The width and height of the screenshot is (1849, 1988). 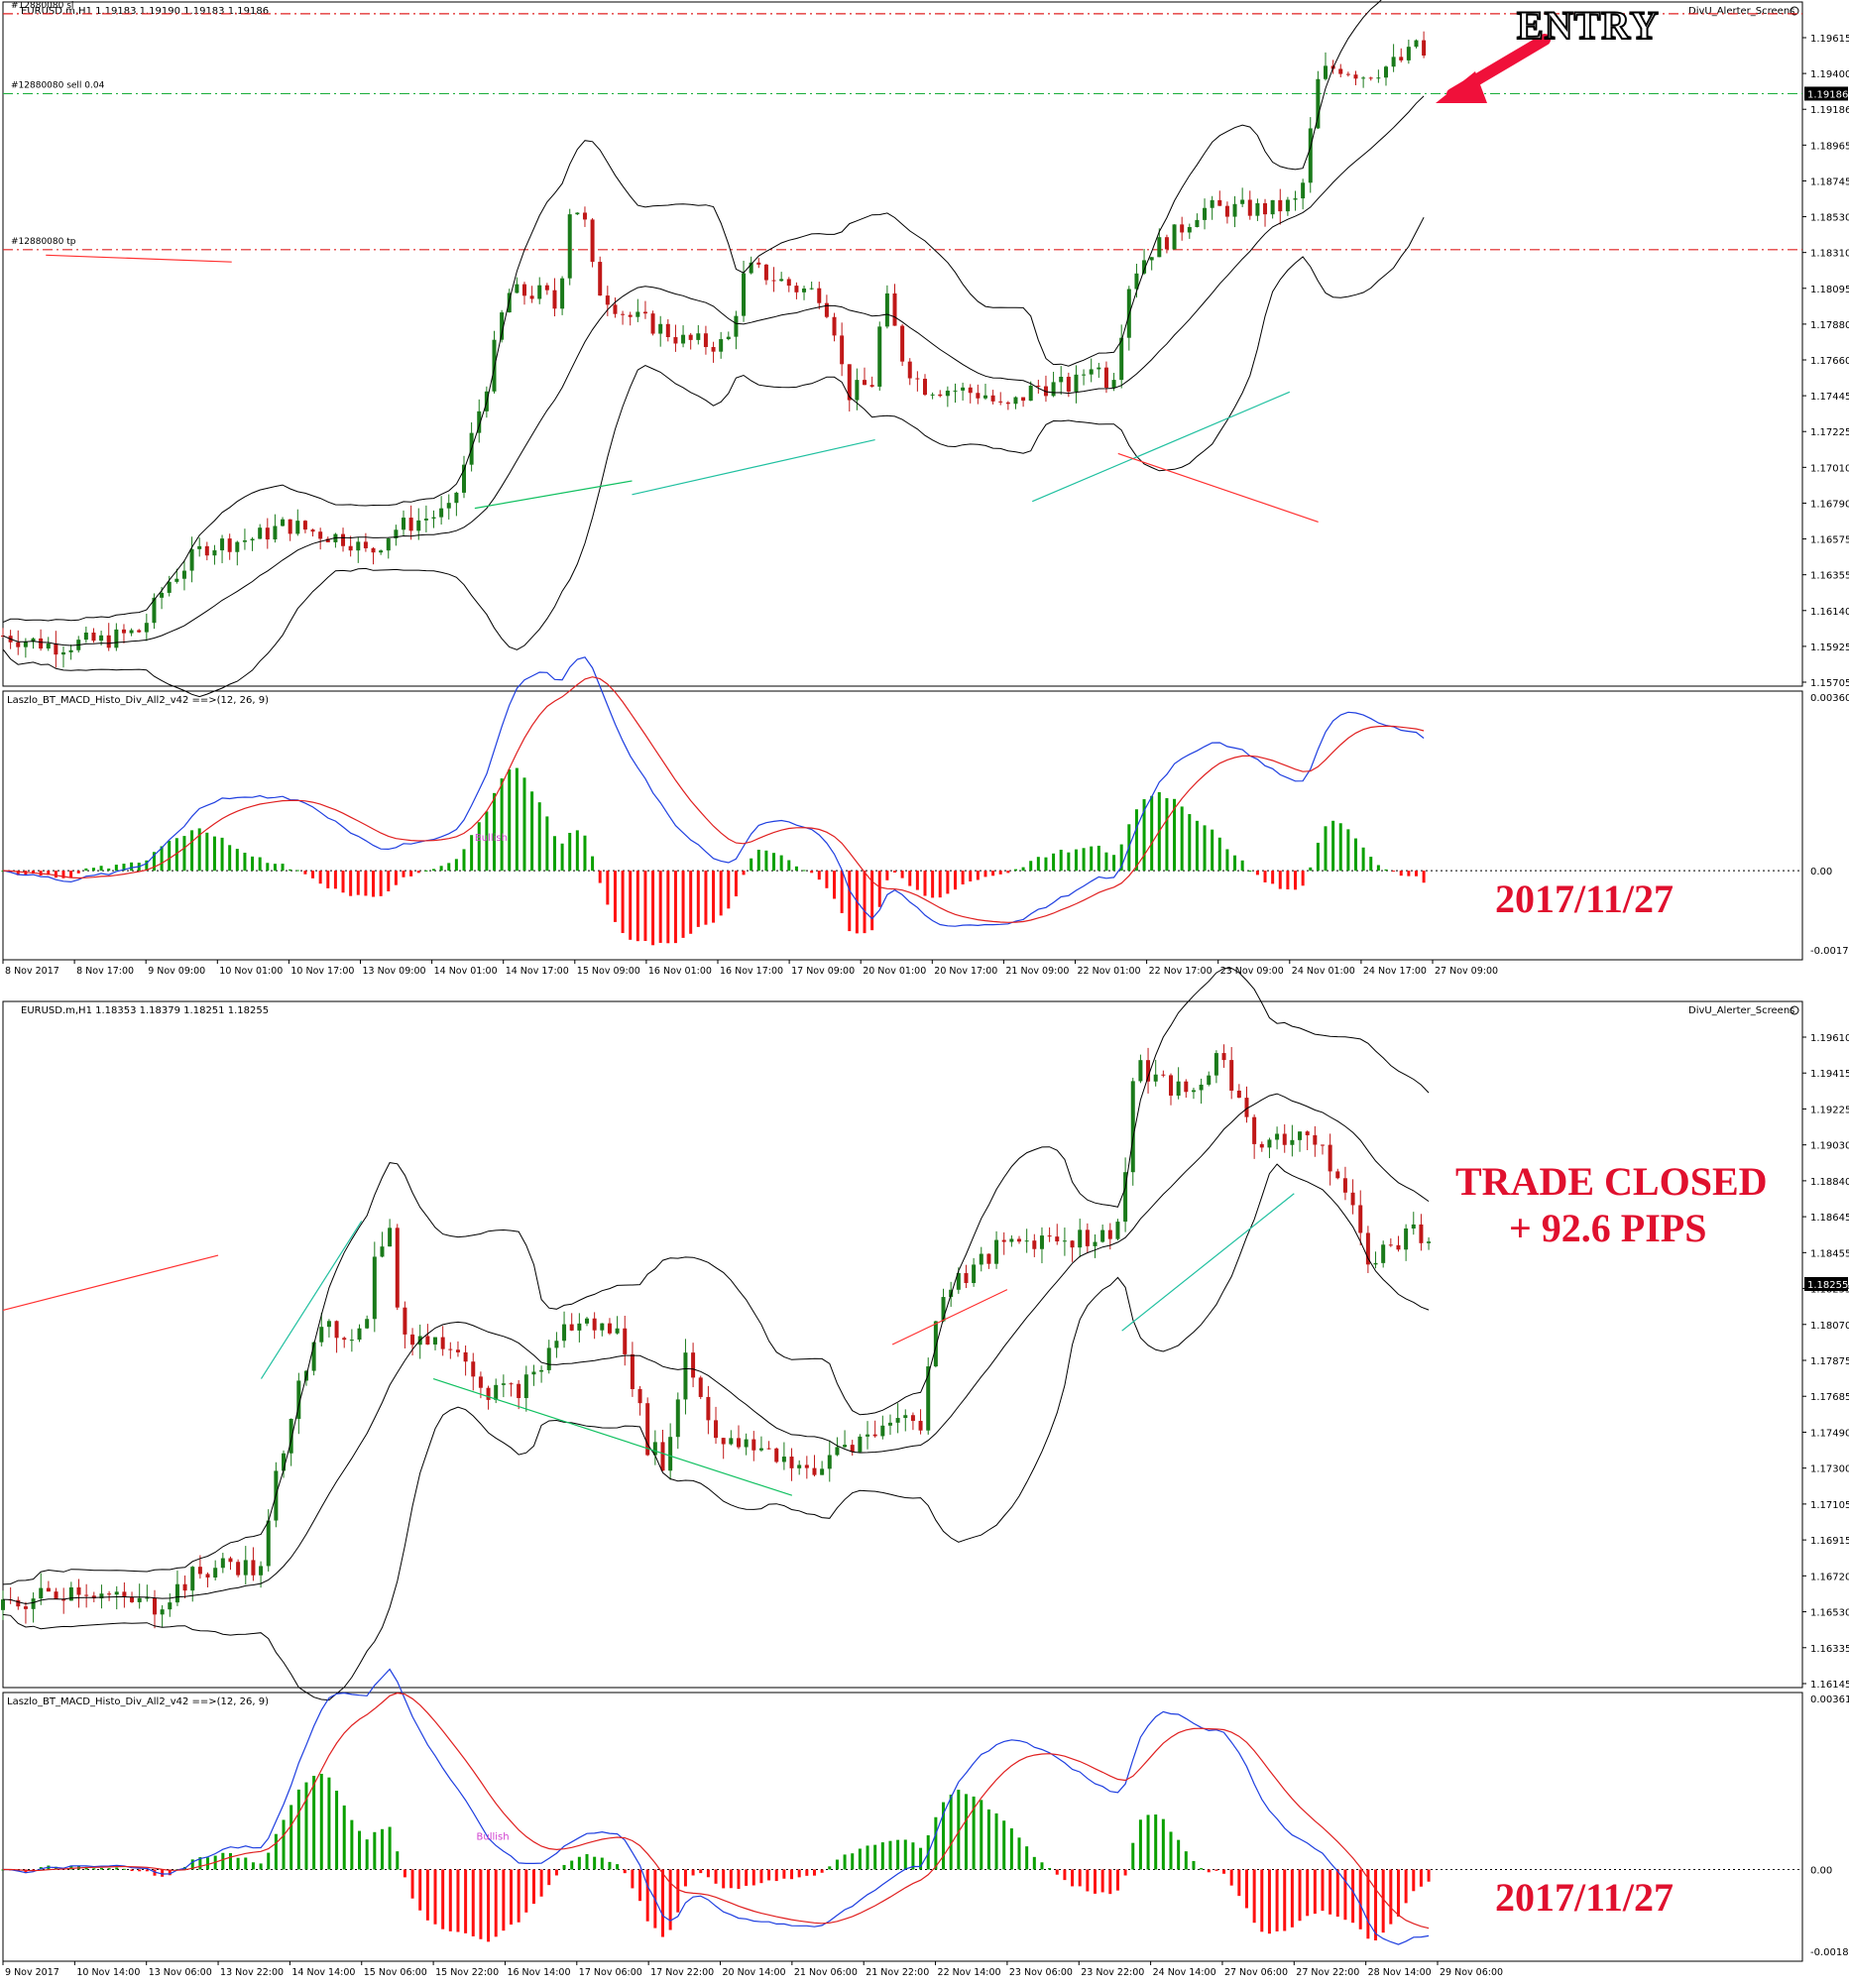 What do you see at coordinates (1829, 1613) in the screenshot?
I see `price-tick-label: 1.16530` at bounding box center [1829, 1613].